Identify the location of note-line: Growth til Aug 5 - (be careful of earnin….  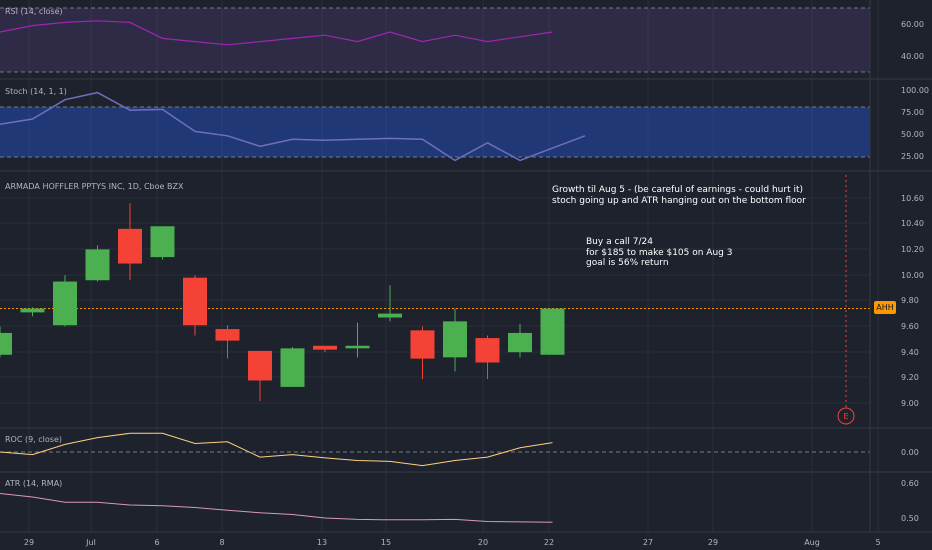
(677, 190).